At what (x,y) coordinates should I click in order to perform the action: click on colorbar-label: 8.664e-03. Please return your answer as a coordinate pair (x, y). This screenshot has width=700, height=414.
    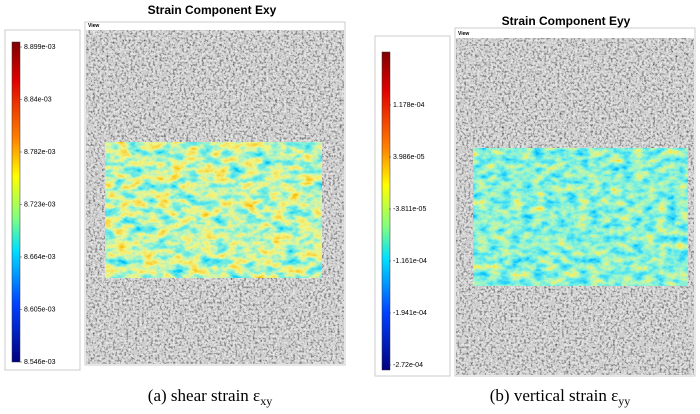
    Looking at the image, I should click on (40, 257).